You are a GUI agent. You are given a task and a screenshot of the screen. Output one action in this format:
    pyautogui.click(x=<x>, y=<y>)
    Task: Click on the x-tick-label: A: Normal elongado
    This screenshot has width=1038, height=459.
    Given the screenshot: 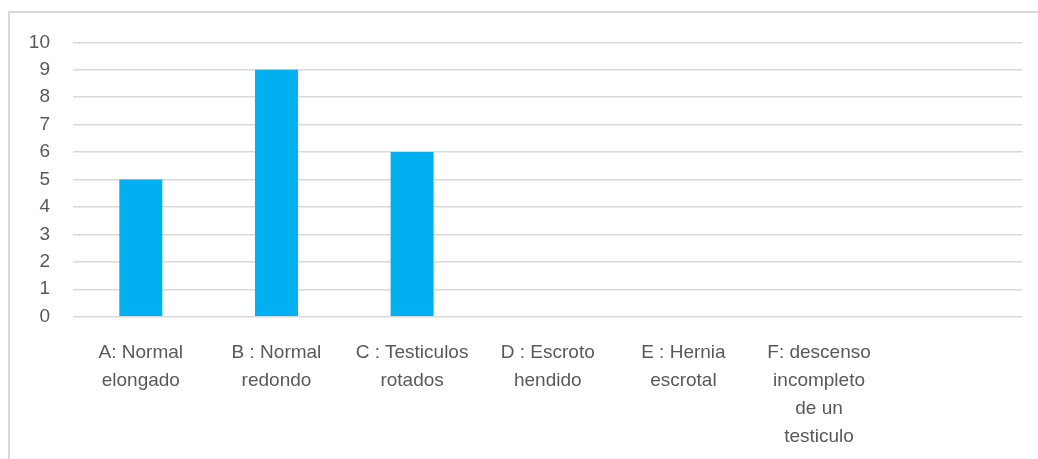 What is the action you would take?
    pyautogui.click(x=141, y=365)
    